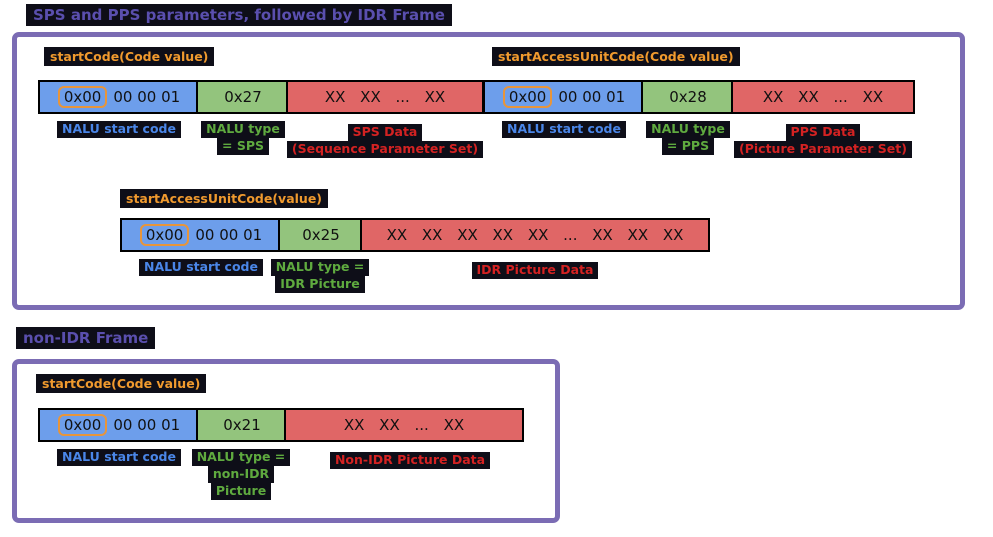  What do you see at coordinates (320, 267) in the screenshot?
I see `idr-type-label-line1: NALU type =` at bounding box center [320, 267].